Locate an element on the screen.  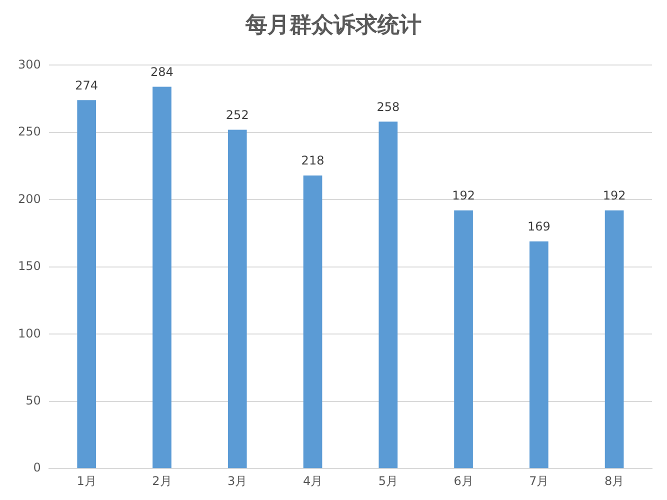
x-tick-label: 4月 is located at coordinates (312, 481).